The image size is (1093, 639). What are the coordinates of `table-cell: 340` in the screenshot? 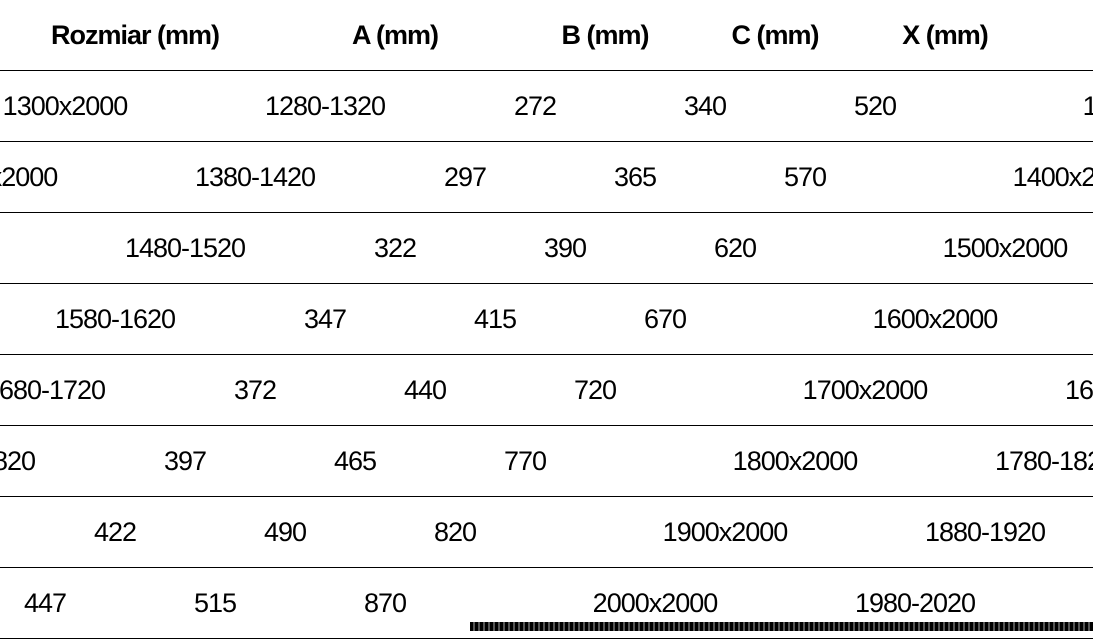 It's located at (705, 105).